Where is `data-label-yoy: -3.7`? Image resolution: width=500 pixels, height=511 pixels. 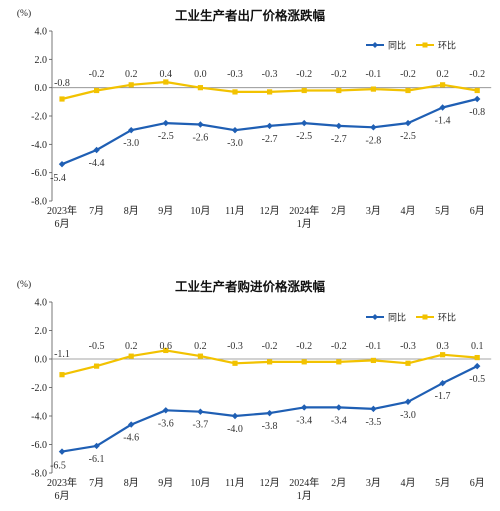 data-label-yoy: -3.7 is located at coordinates (200, 425).